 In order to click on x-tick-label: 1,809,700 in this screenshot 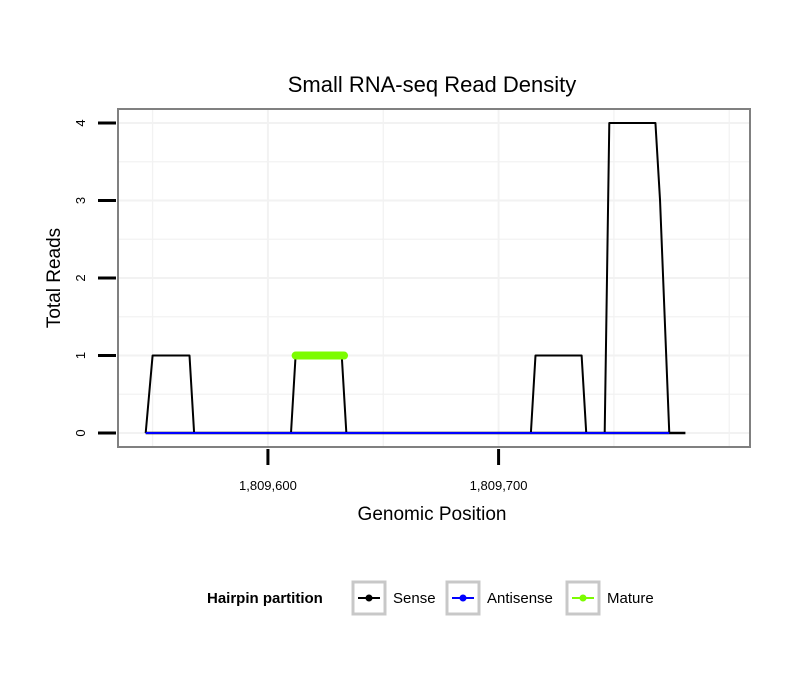, I will do `click(499, 485)`.